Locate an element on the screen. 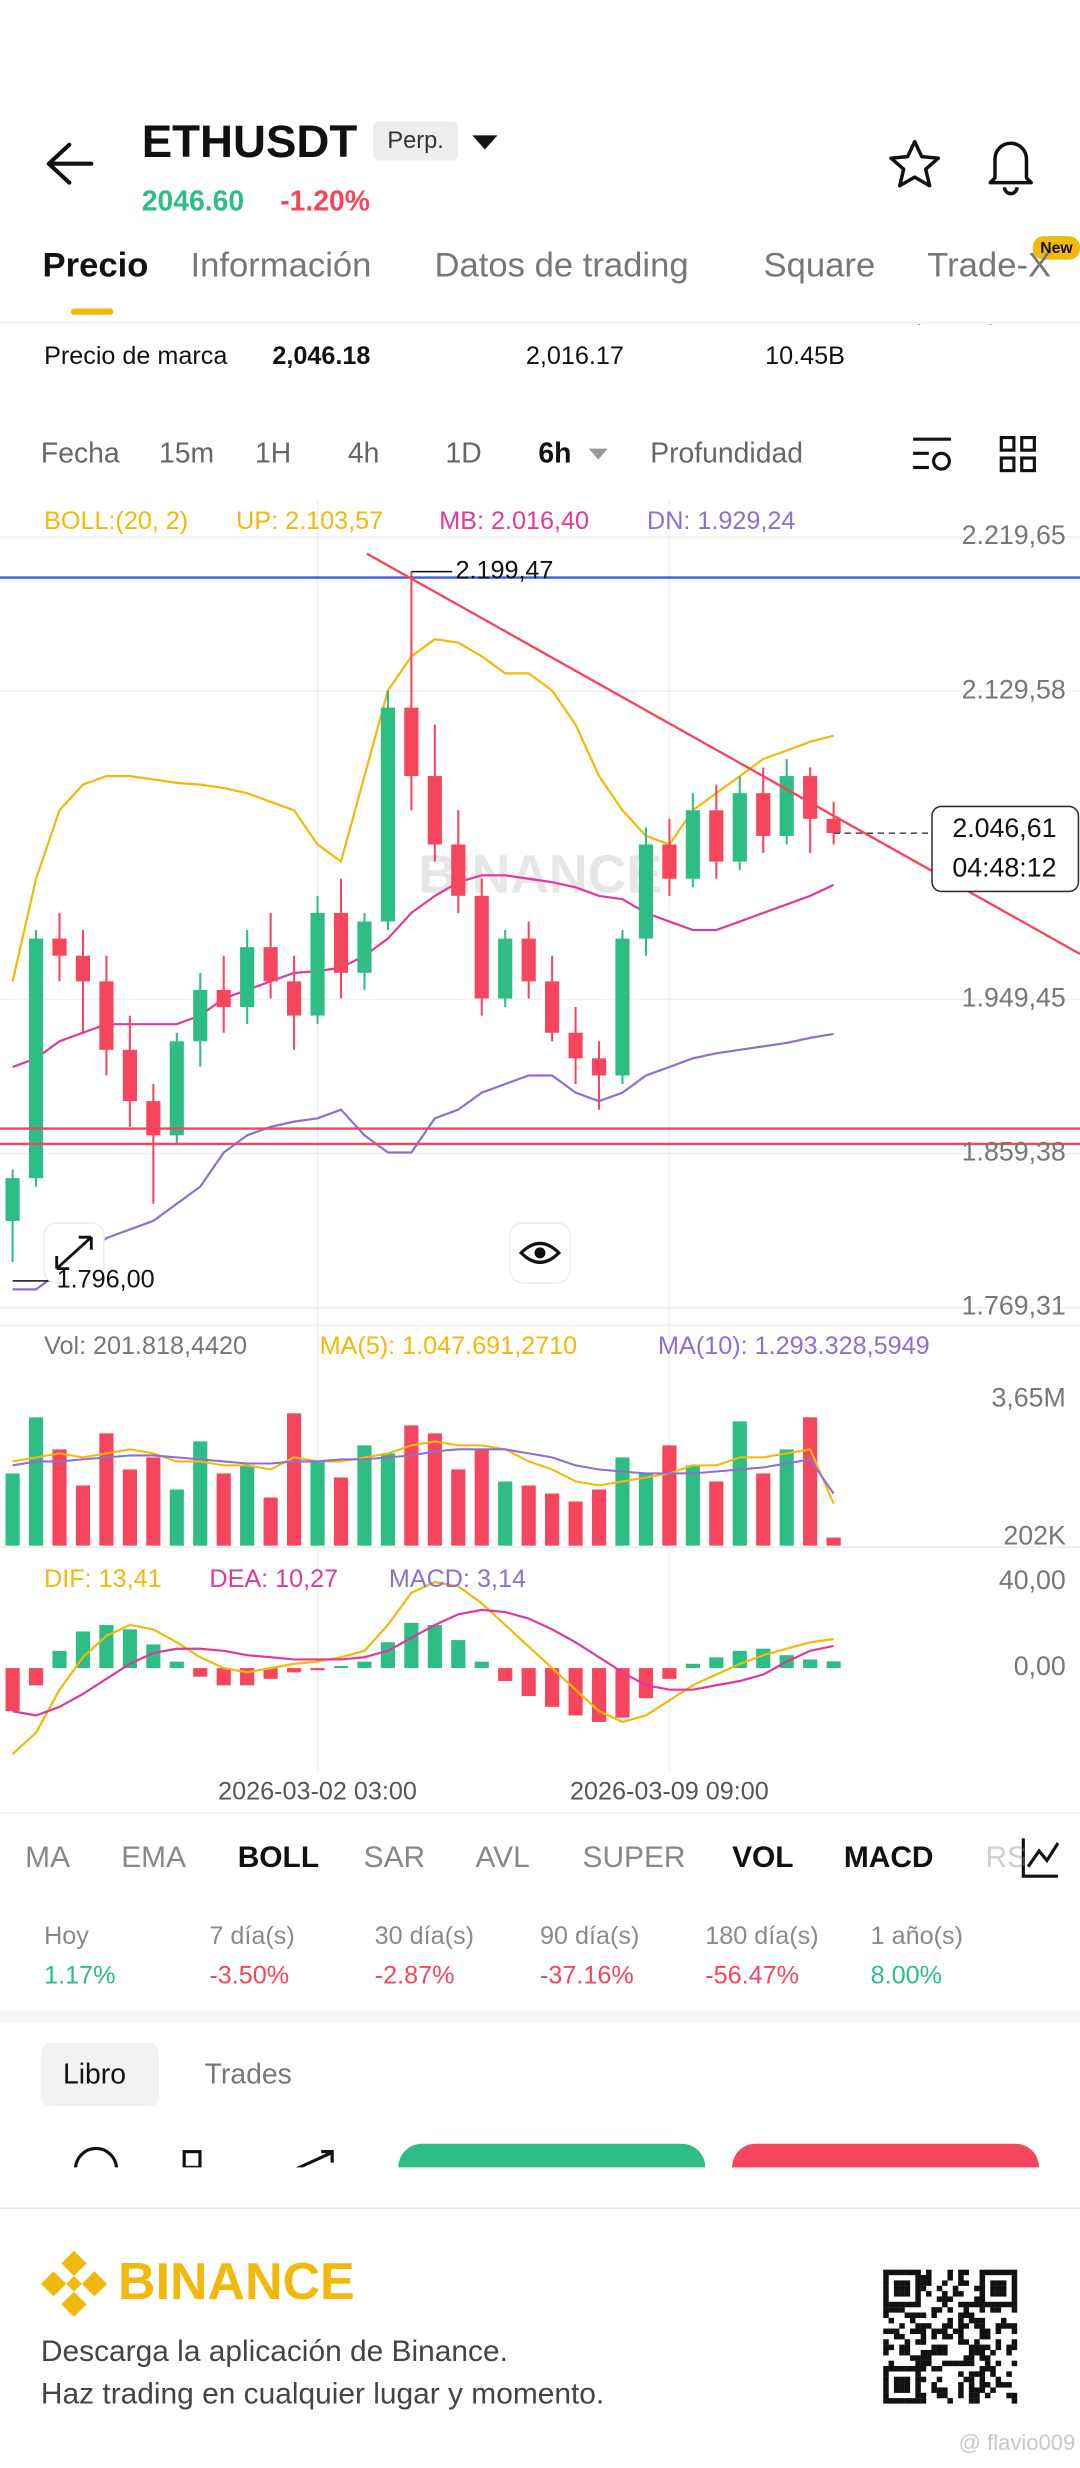 Image resolution: width=1080 pixels, height=2468 pixels. tab: Precio is located at coordinates (96, 266).